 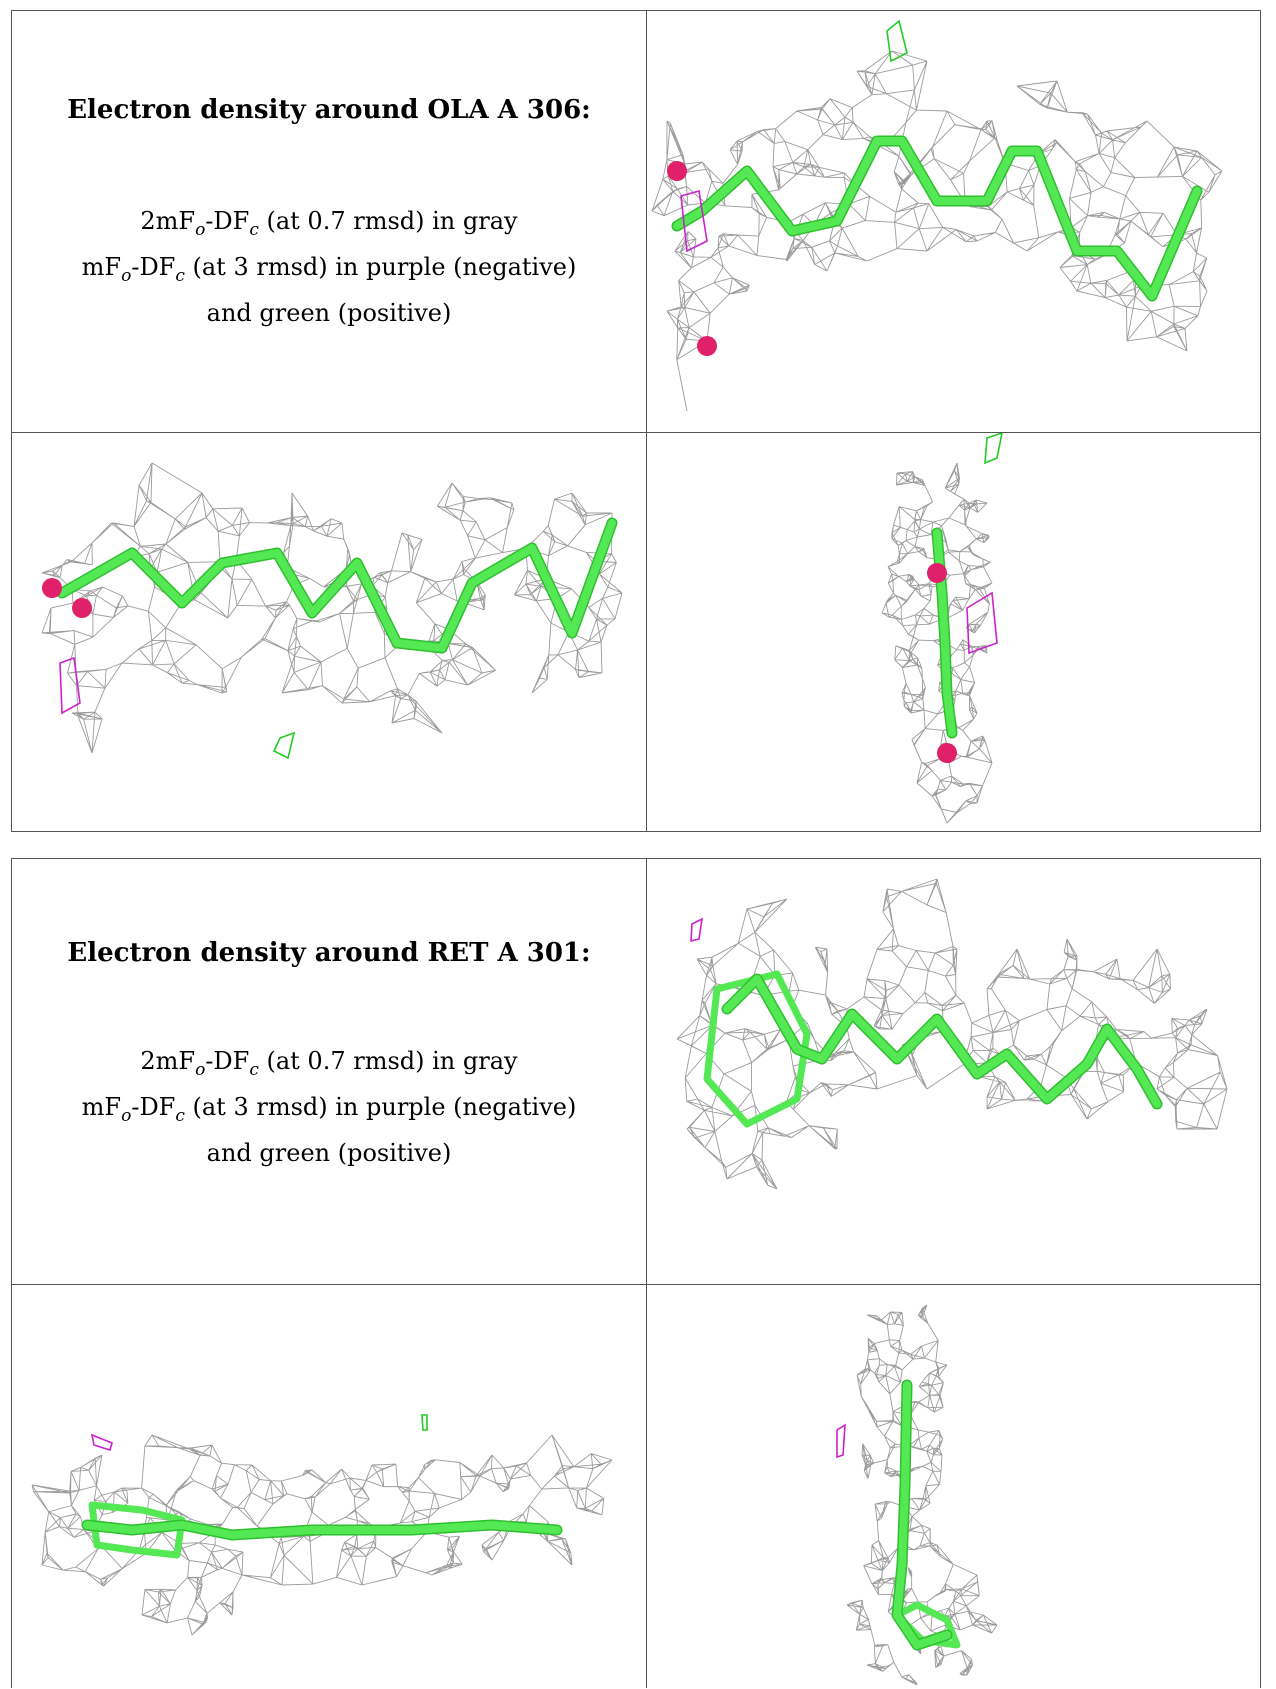 What do you see at coordinates (329, 953) in the screenshot?
I see `caption-heading: Electron density around RET A 301:` at bounding box center [329, 953].